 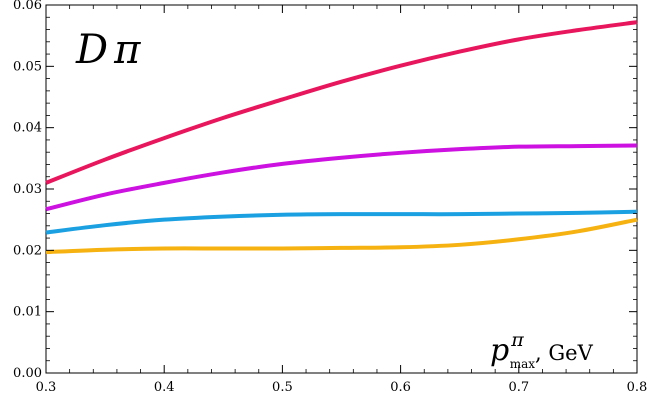 I want to click on x-tick-label: 0.7, so click(x=518, y=387).